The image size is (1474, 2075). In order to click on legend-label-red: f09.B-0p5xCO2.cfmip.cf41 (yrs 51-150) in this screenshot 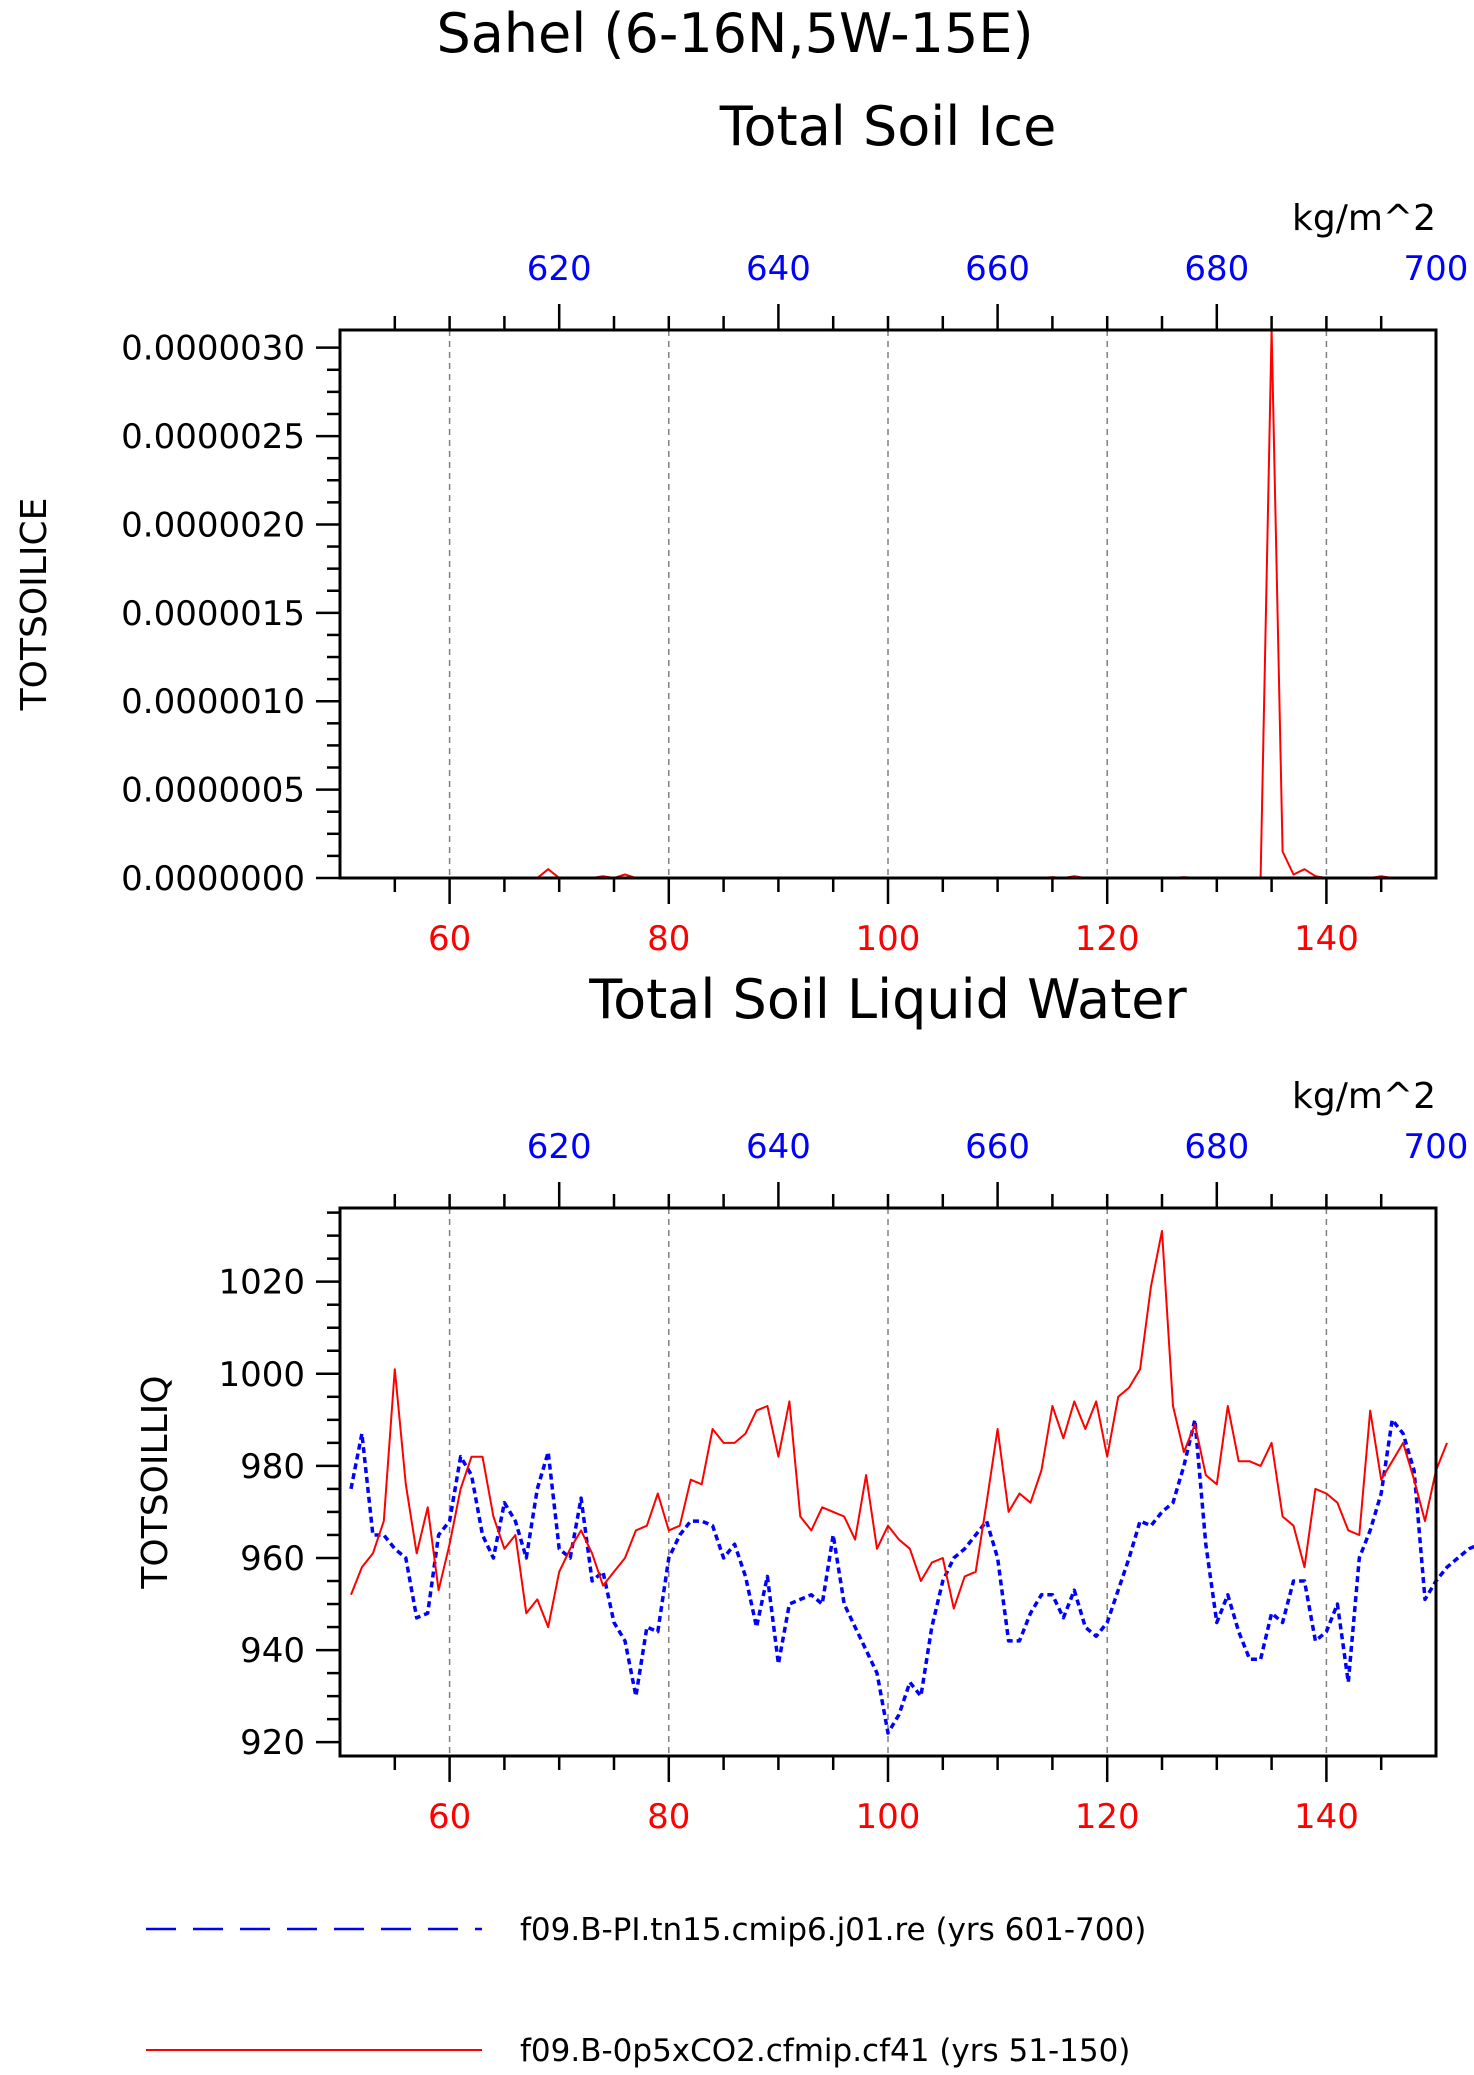, I will do `click(825, 2051)`.